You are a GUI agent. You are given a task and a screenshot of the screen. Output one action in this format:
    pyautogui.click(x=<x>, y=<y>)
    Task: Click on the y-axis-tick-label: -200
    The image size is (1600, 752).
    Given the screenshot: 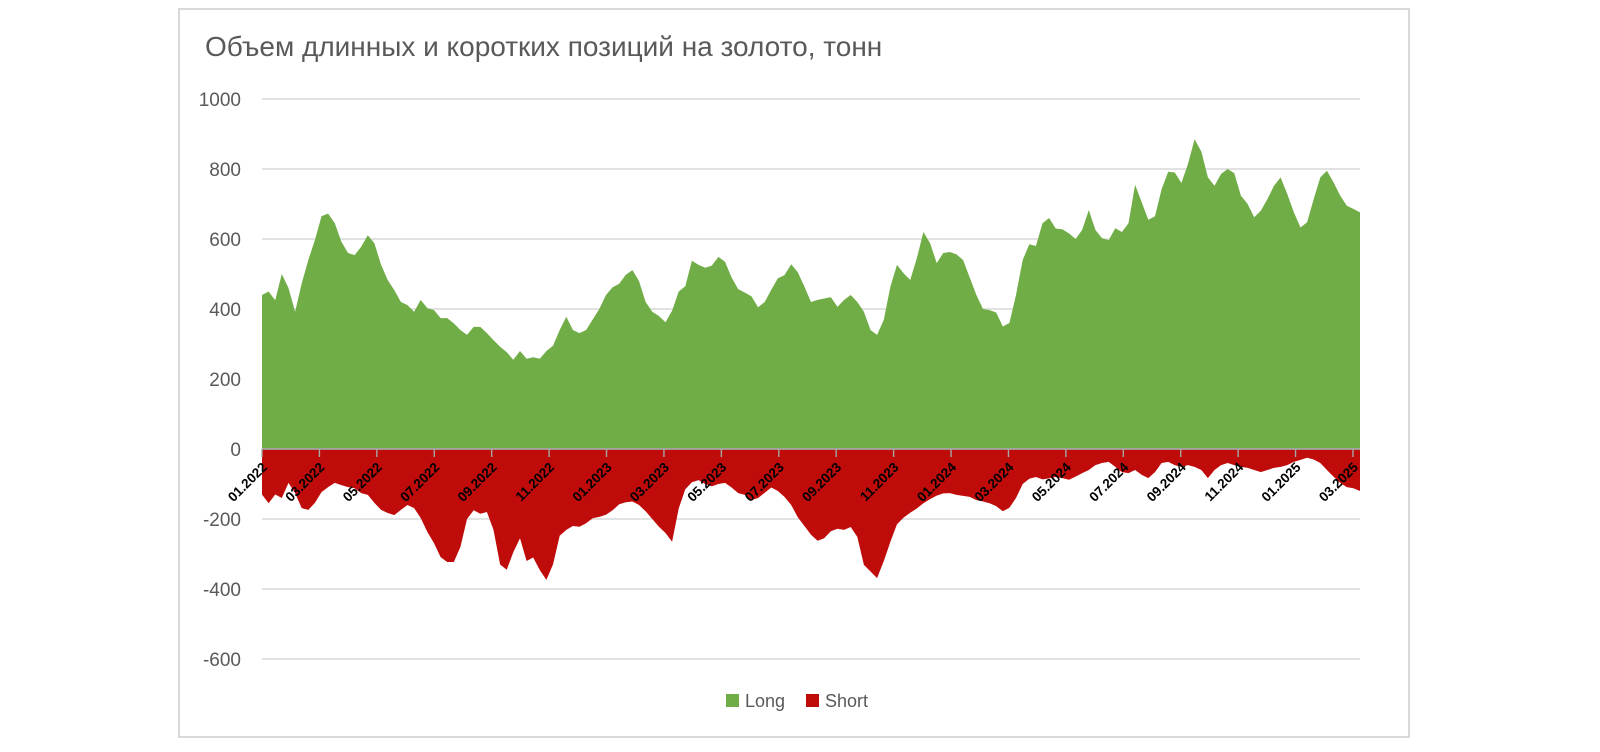 What is the action you would take?
    pyautogui.click(x=222, y=520)
    